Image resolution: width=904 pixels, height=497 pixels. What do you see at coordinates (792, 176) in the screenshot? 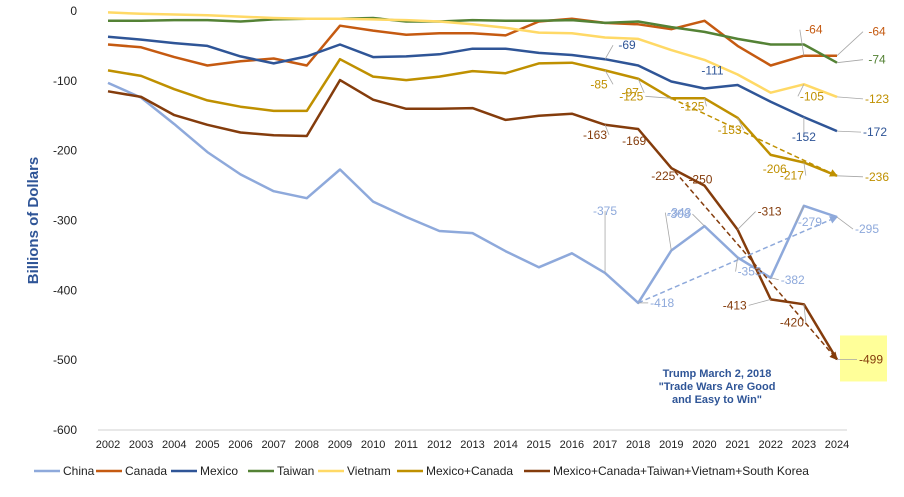
I see `data-label: -217` at bounding box center [792, 176].